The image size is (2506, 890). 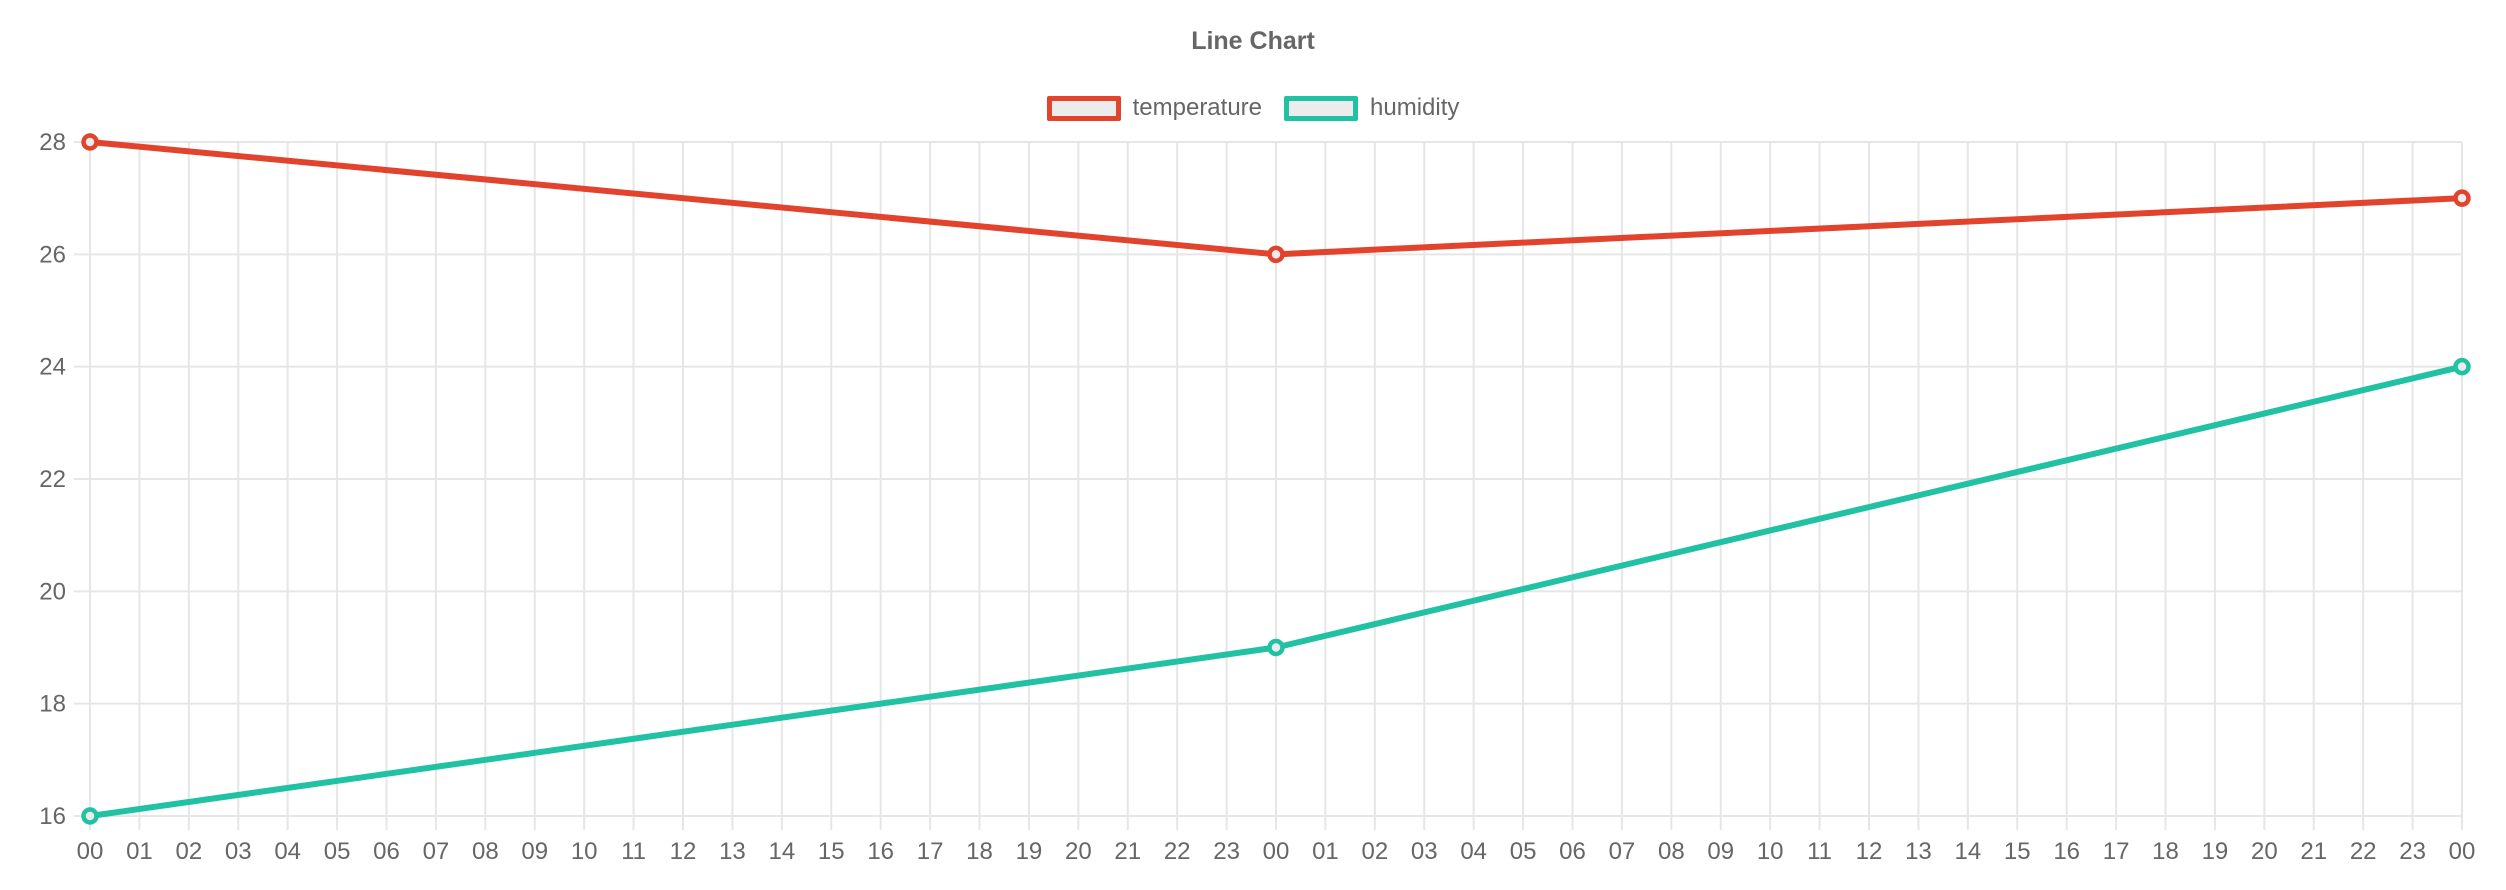 I want to click on y-tick-label: 18, so click(x=52, y=704).